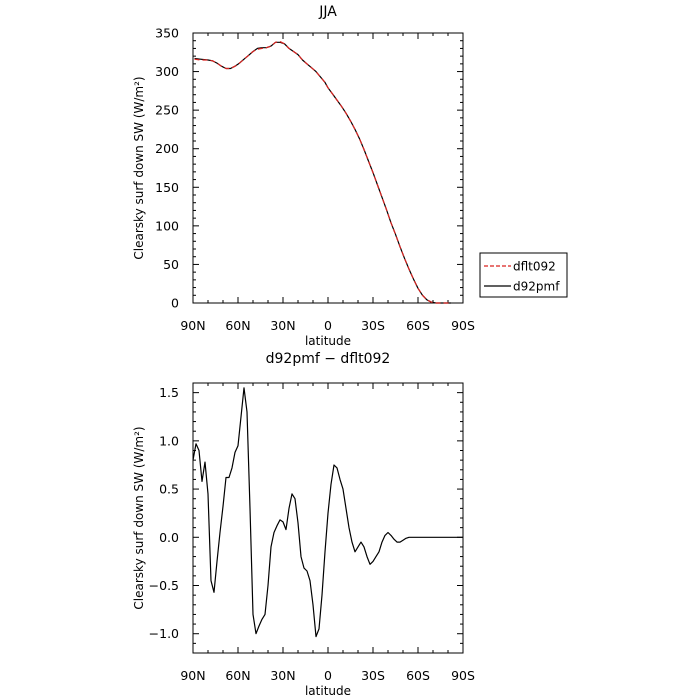  What do you see at coordinates (536, 287) in the screenshot?
I see `legend-label-d92pmf: d92pmf` at bounding box center [536, 287].